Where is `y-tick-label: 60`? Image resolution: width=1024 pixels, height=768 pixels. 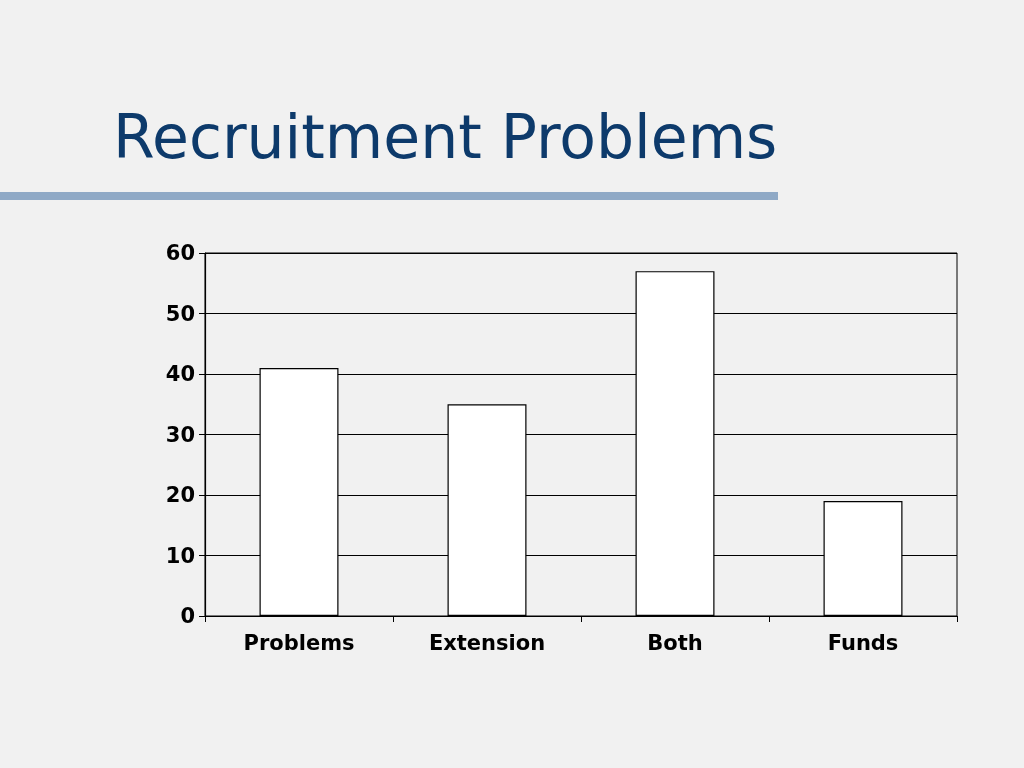
y-tick-label: 60 is located at coordinates (180, 253).